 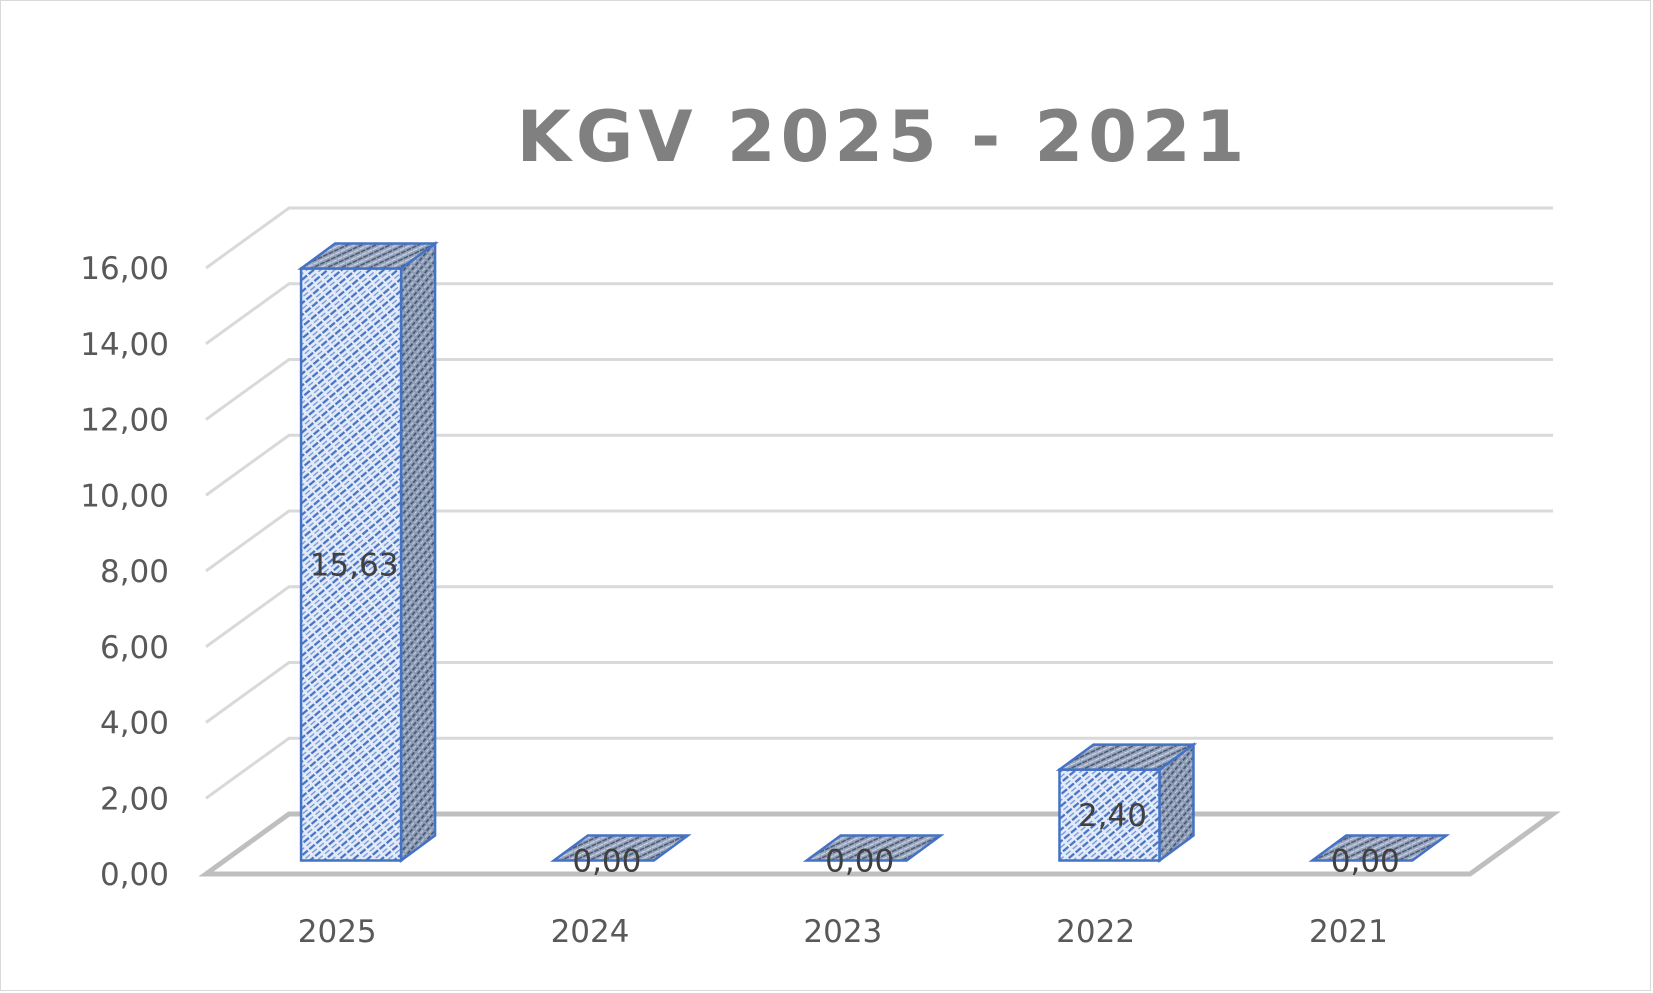 What do you see at coordinates (134, 648) in the screenshot?
I see `y-tick-label: 6,00` at bounding box center [134, 648].